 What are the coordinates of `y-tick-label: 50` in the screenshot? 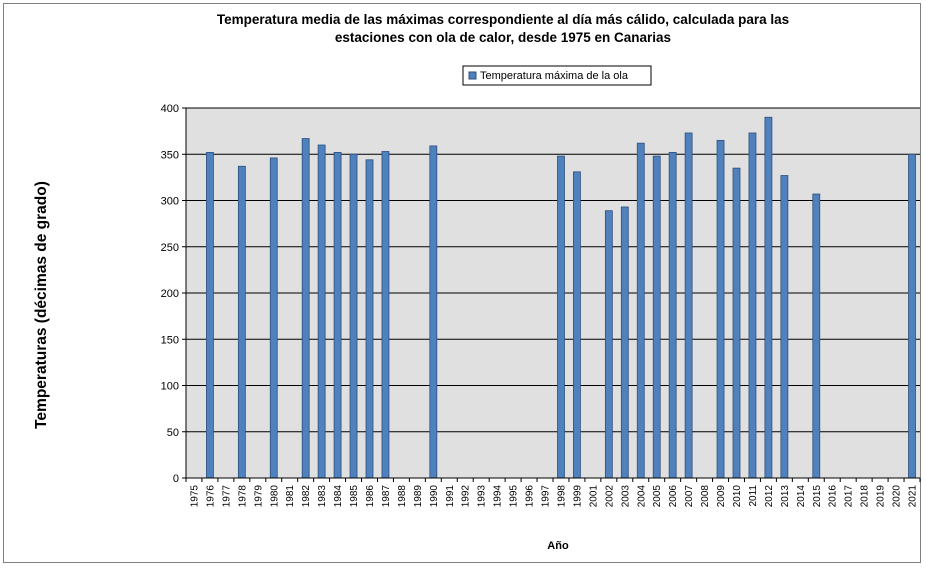 It's located at (173, 433).